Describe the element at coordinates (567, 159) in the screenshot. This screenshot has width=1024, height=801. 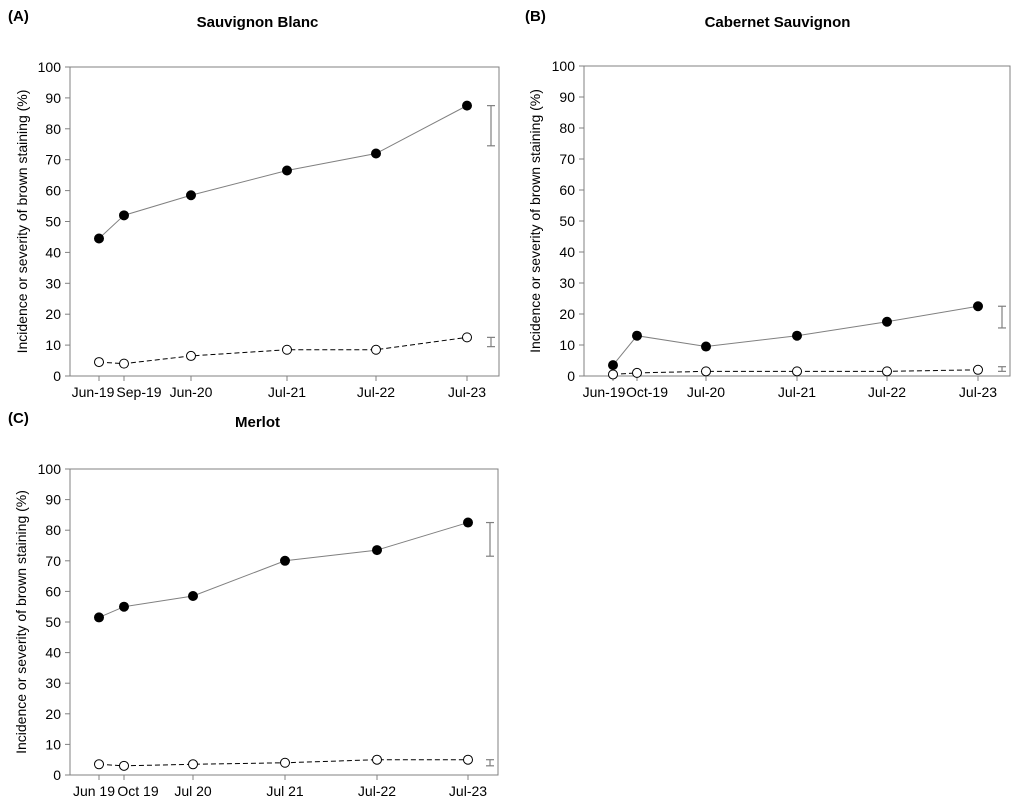
I see `y-tick-label-b: 70` at that location.